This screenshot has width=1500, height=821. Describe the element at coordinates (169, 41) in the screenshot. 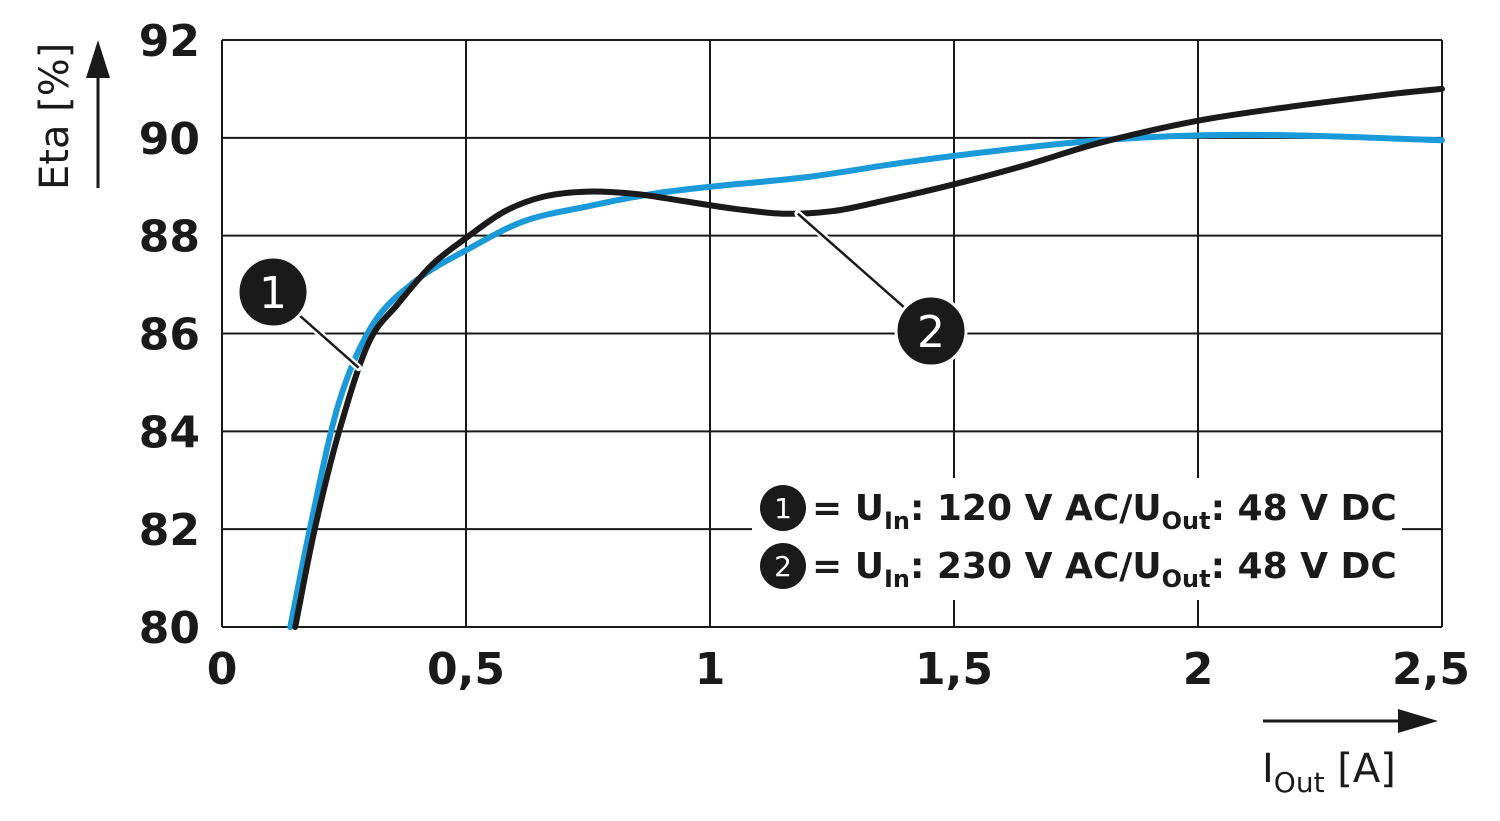

I see `y-tick-label-6: 92` at that location.